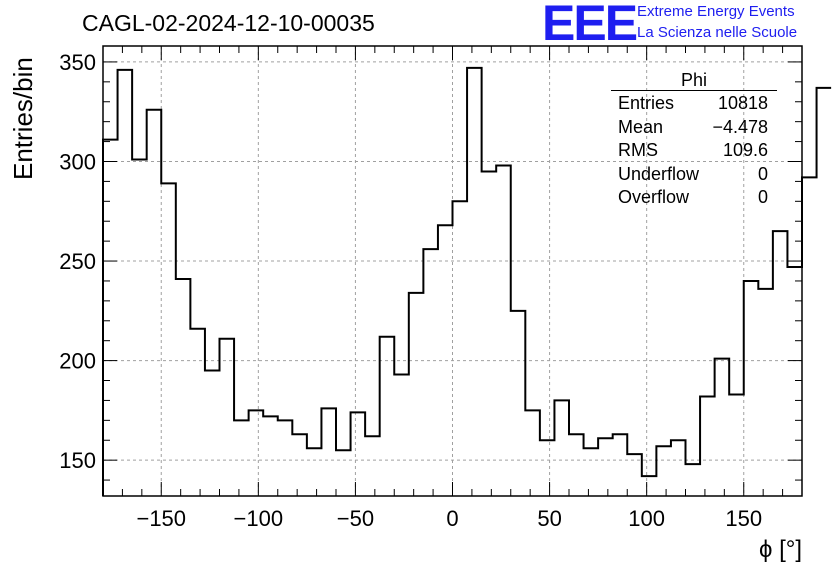 This screenshot has width=836, height=572. I want to click on stats-row-underflow: Underflow 0, so click(694, 175).